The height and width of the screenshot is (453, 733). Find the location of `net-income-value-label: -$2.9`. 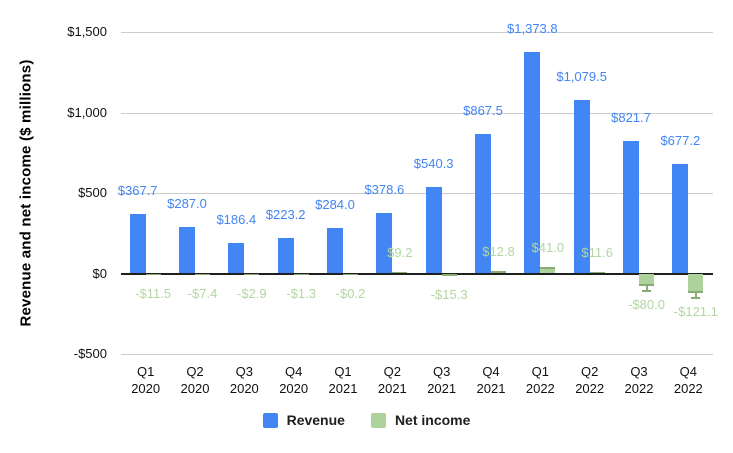

net-income-value-label: -$2.9 is located at coordinates (252, 293).